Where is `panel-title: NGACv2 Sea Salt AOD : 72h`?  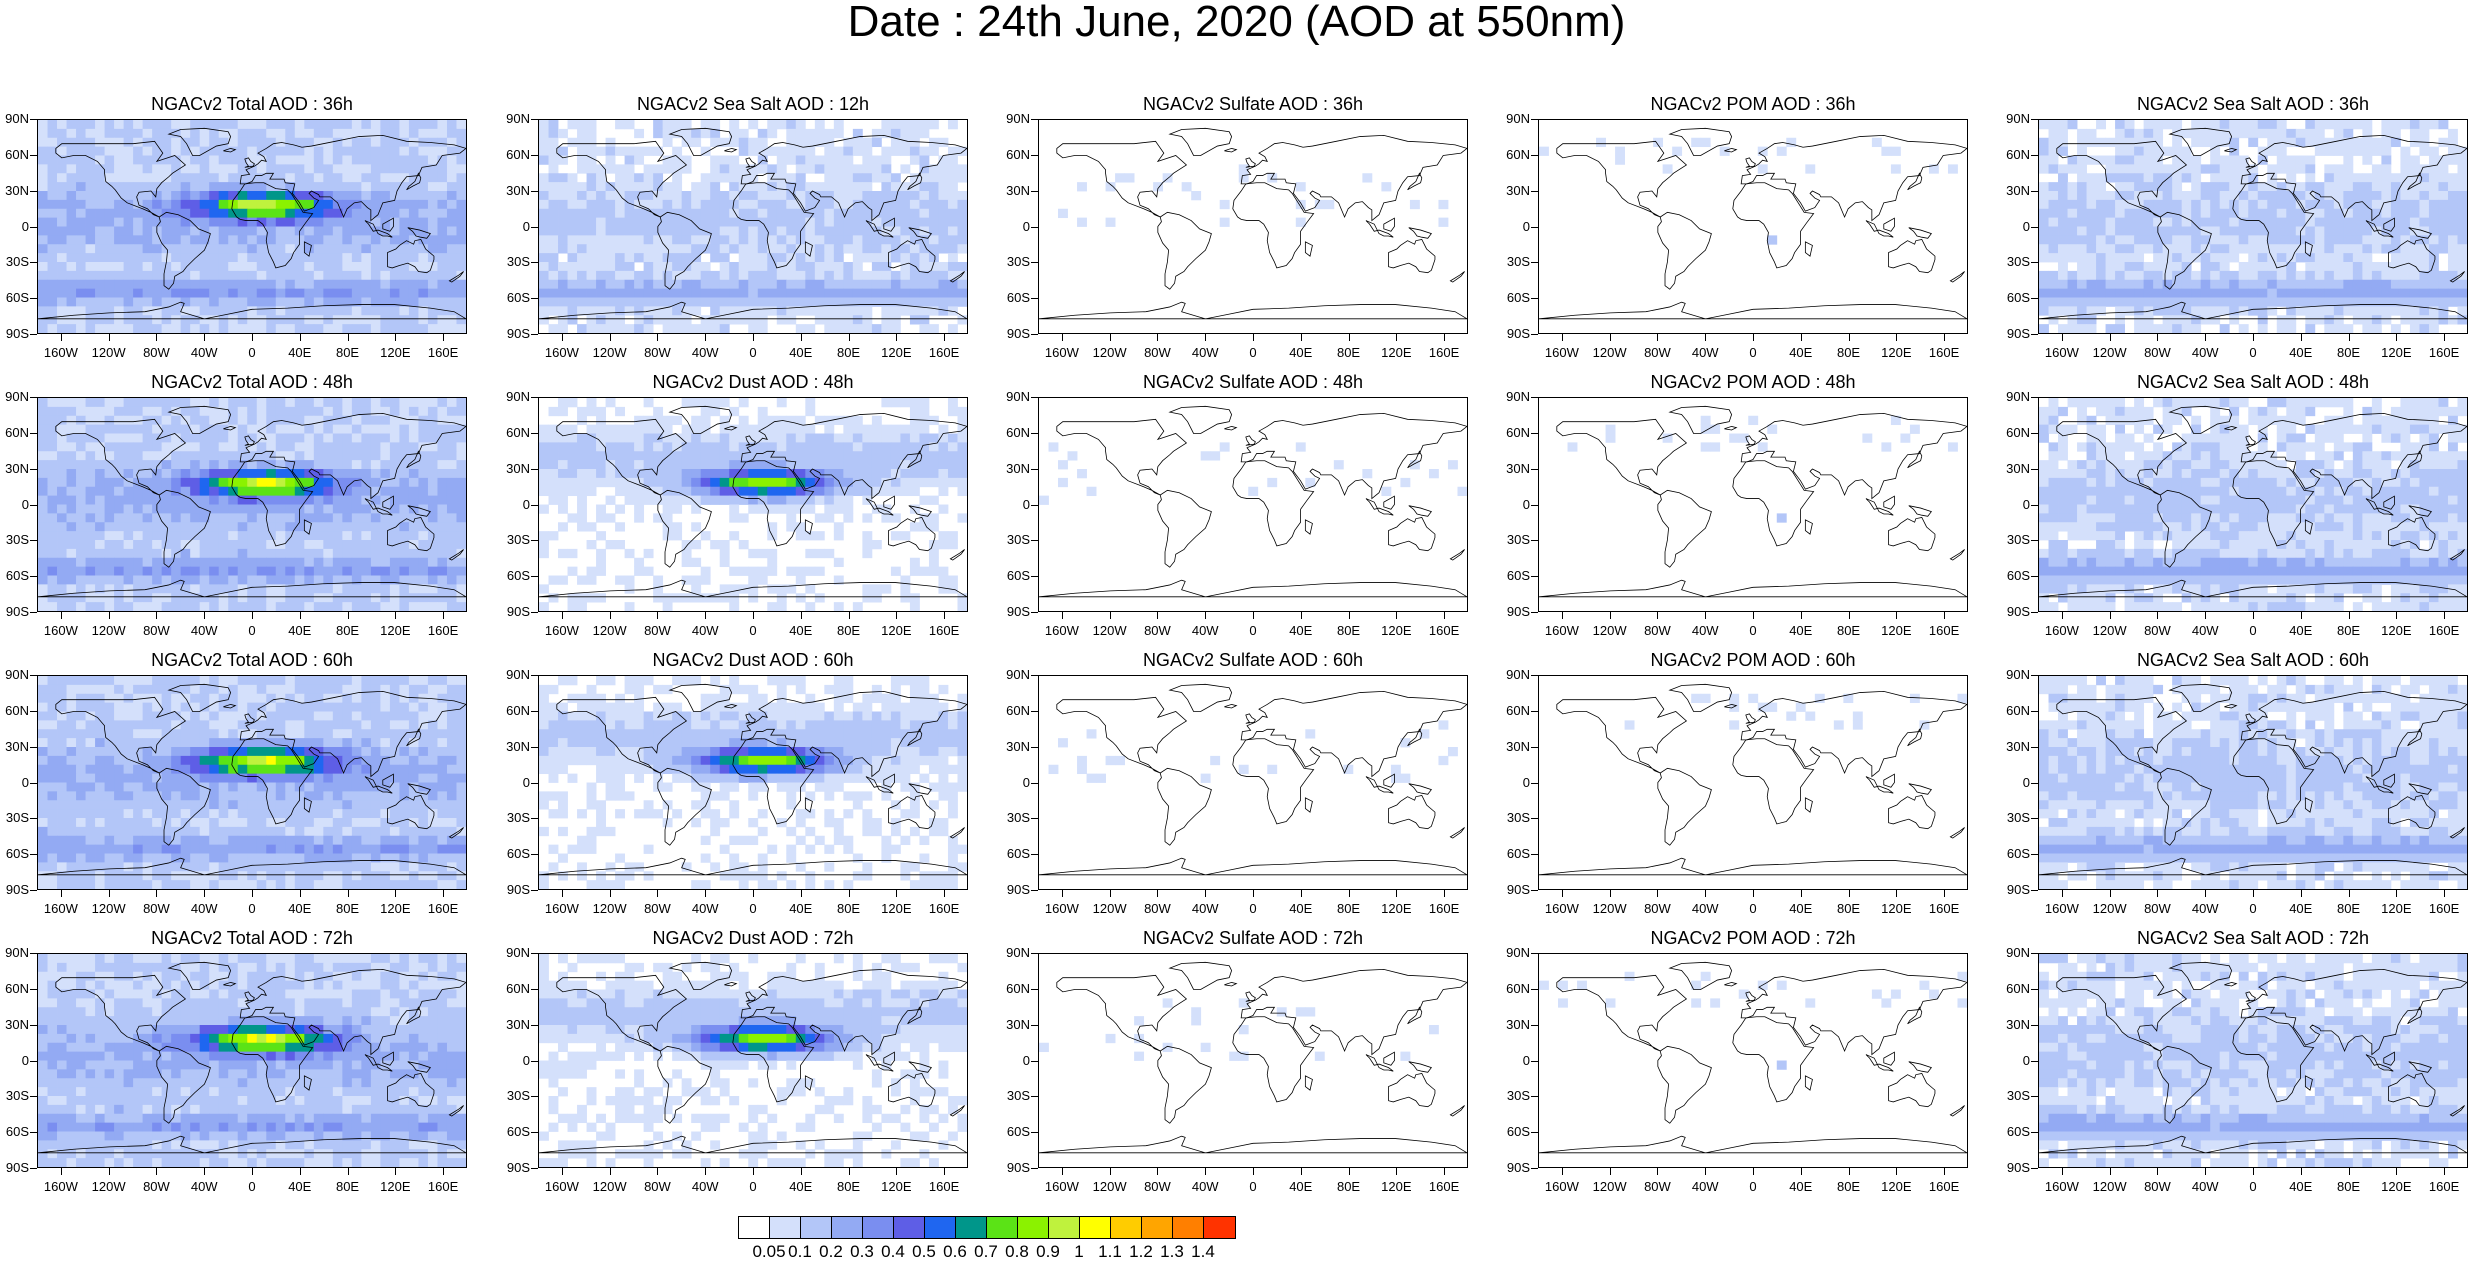
panel-title: NGACv2 Sea Salt AOD : 72h is located at coordinates (2253, 938).